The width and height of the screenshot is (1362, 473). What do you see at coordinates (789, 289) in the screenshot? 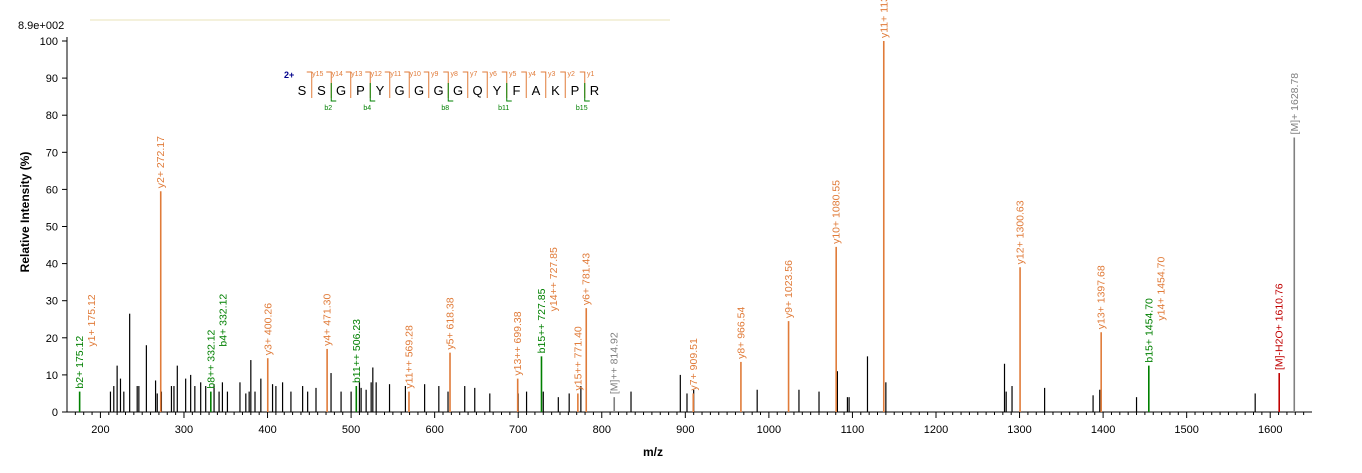
I see `peak-label: y9+ 1023.56` at bounding box center [789, 289].